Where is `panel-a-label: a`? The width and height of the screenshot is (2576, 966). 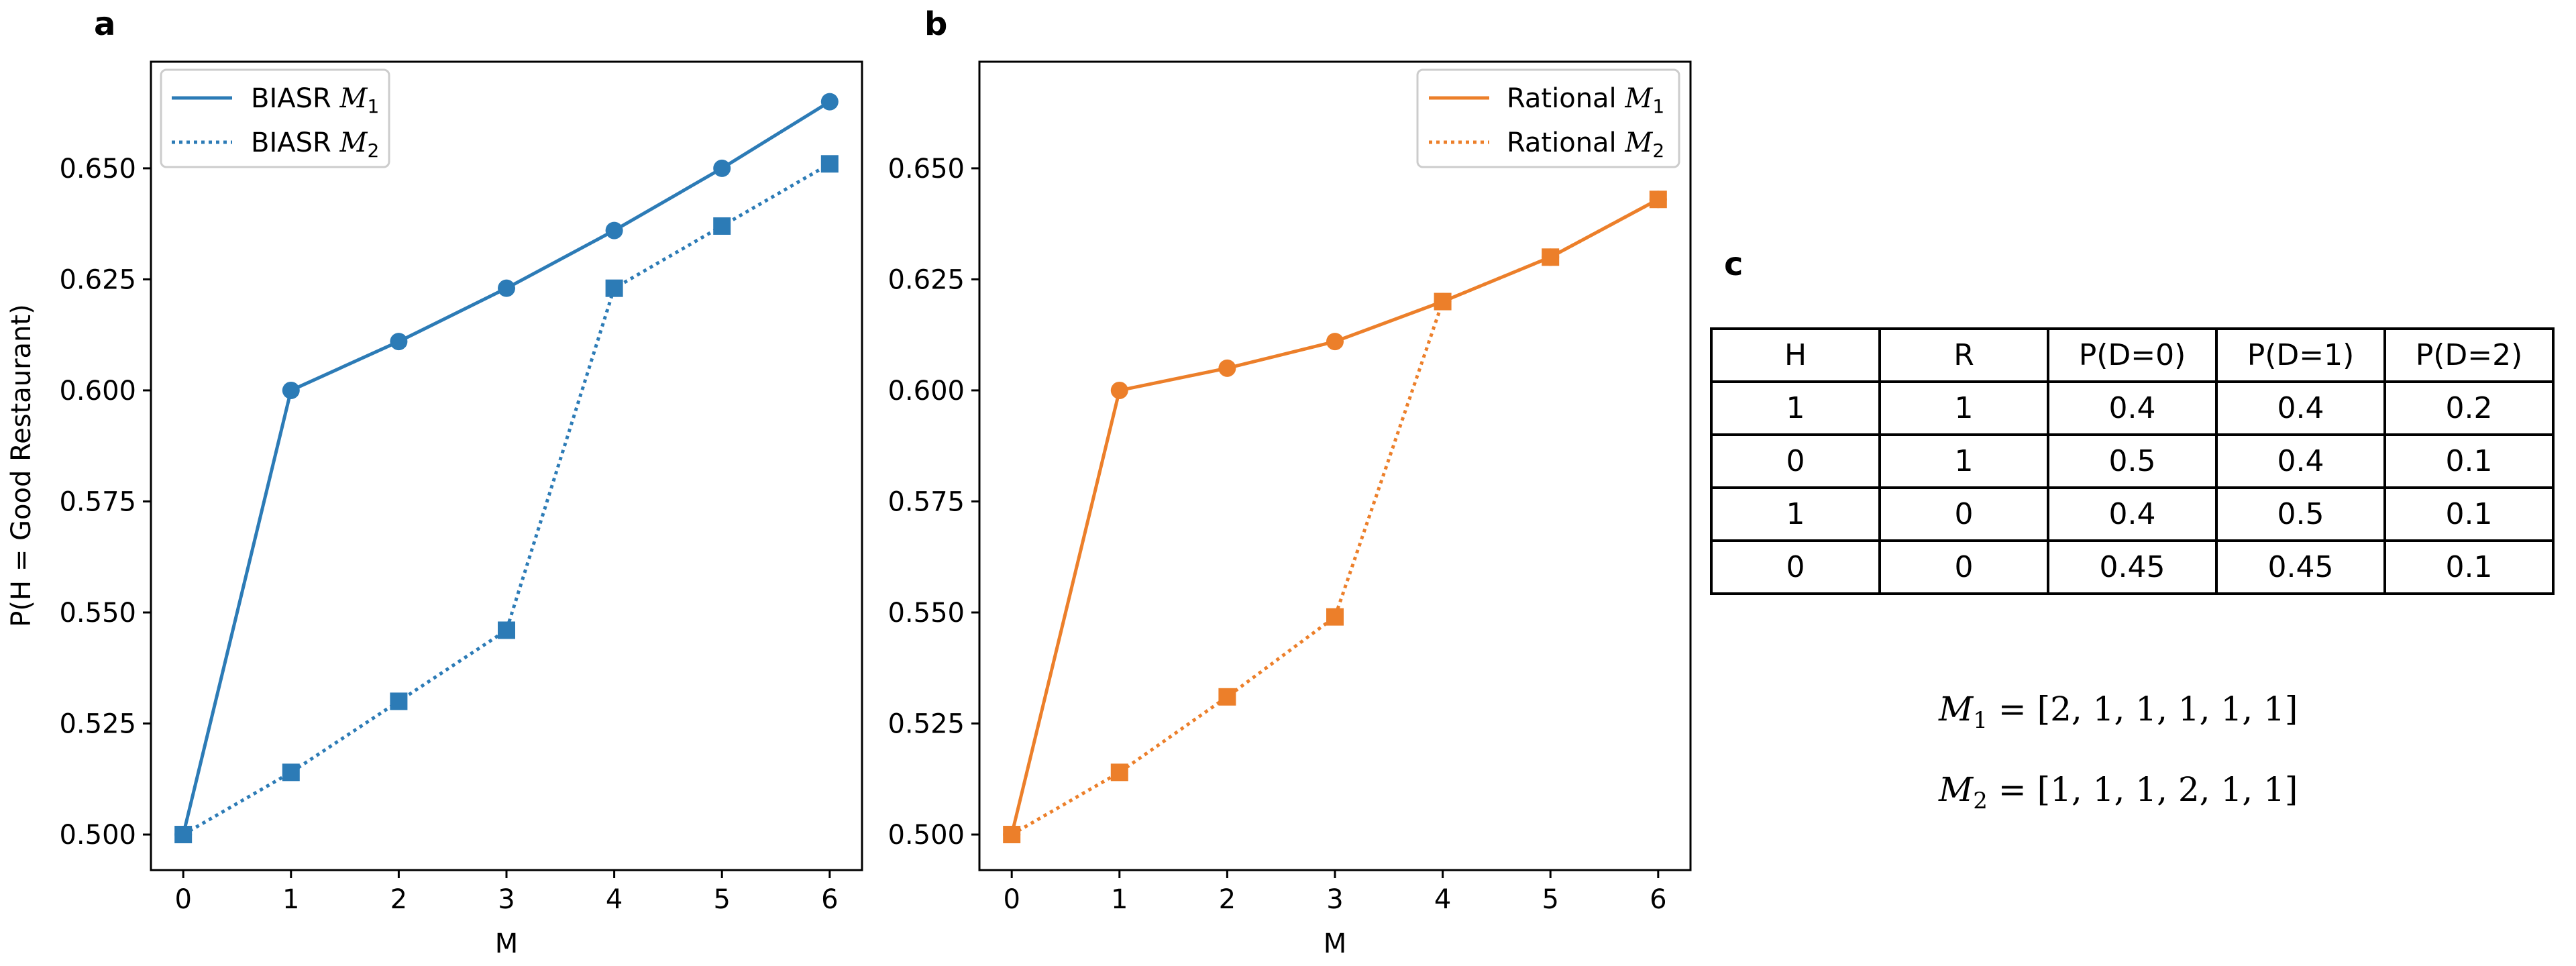 panel-a-label: a is located at coordinates (104, 24).